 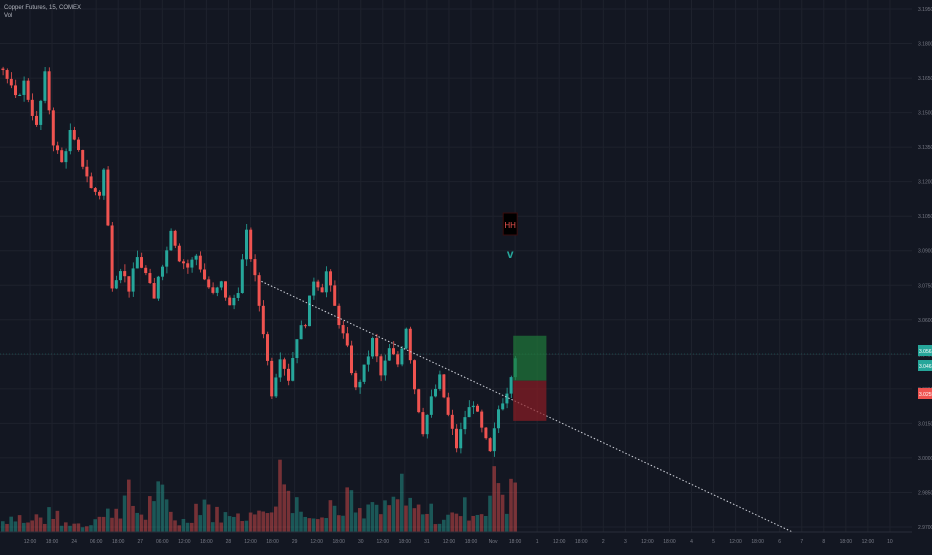 What do you see at coordinates (43, 8) in the screenshot?
I see `symbol-title: Copper Futures, 15, COMEX` at bounding box center [43, 8].